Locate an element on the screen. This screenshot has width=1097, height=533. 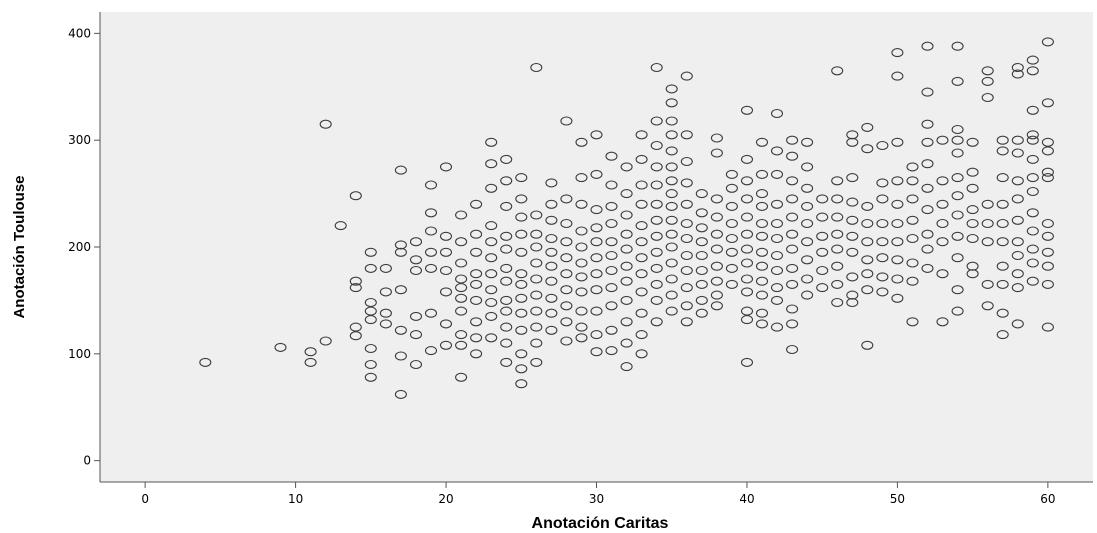
x-tick-label: 60 is located at coordinates (1047, 499).